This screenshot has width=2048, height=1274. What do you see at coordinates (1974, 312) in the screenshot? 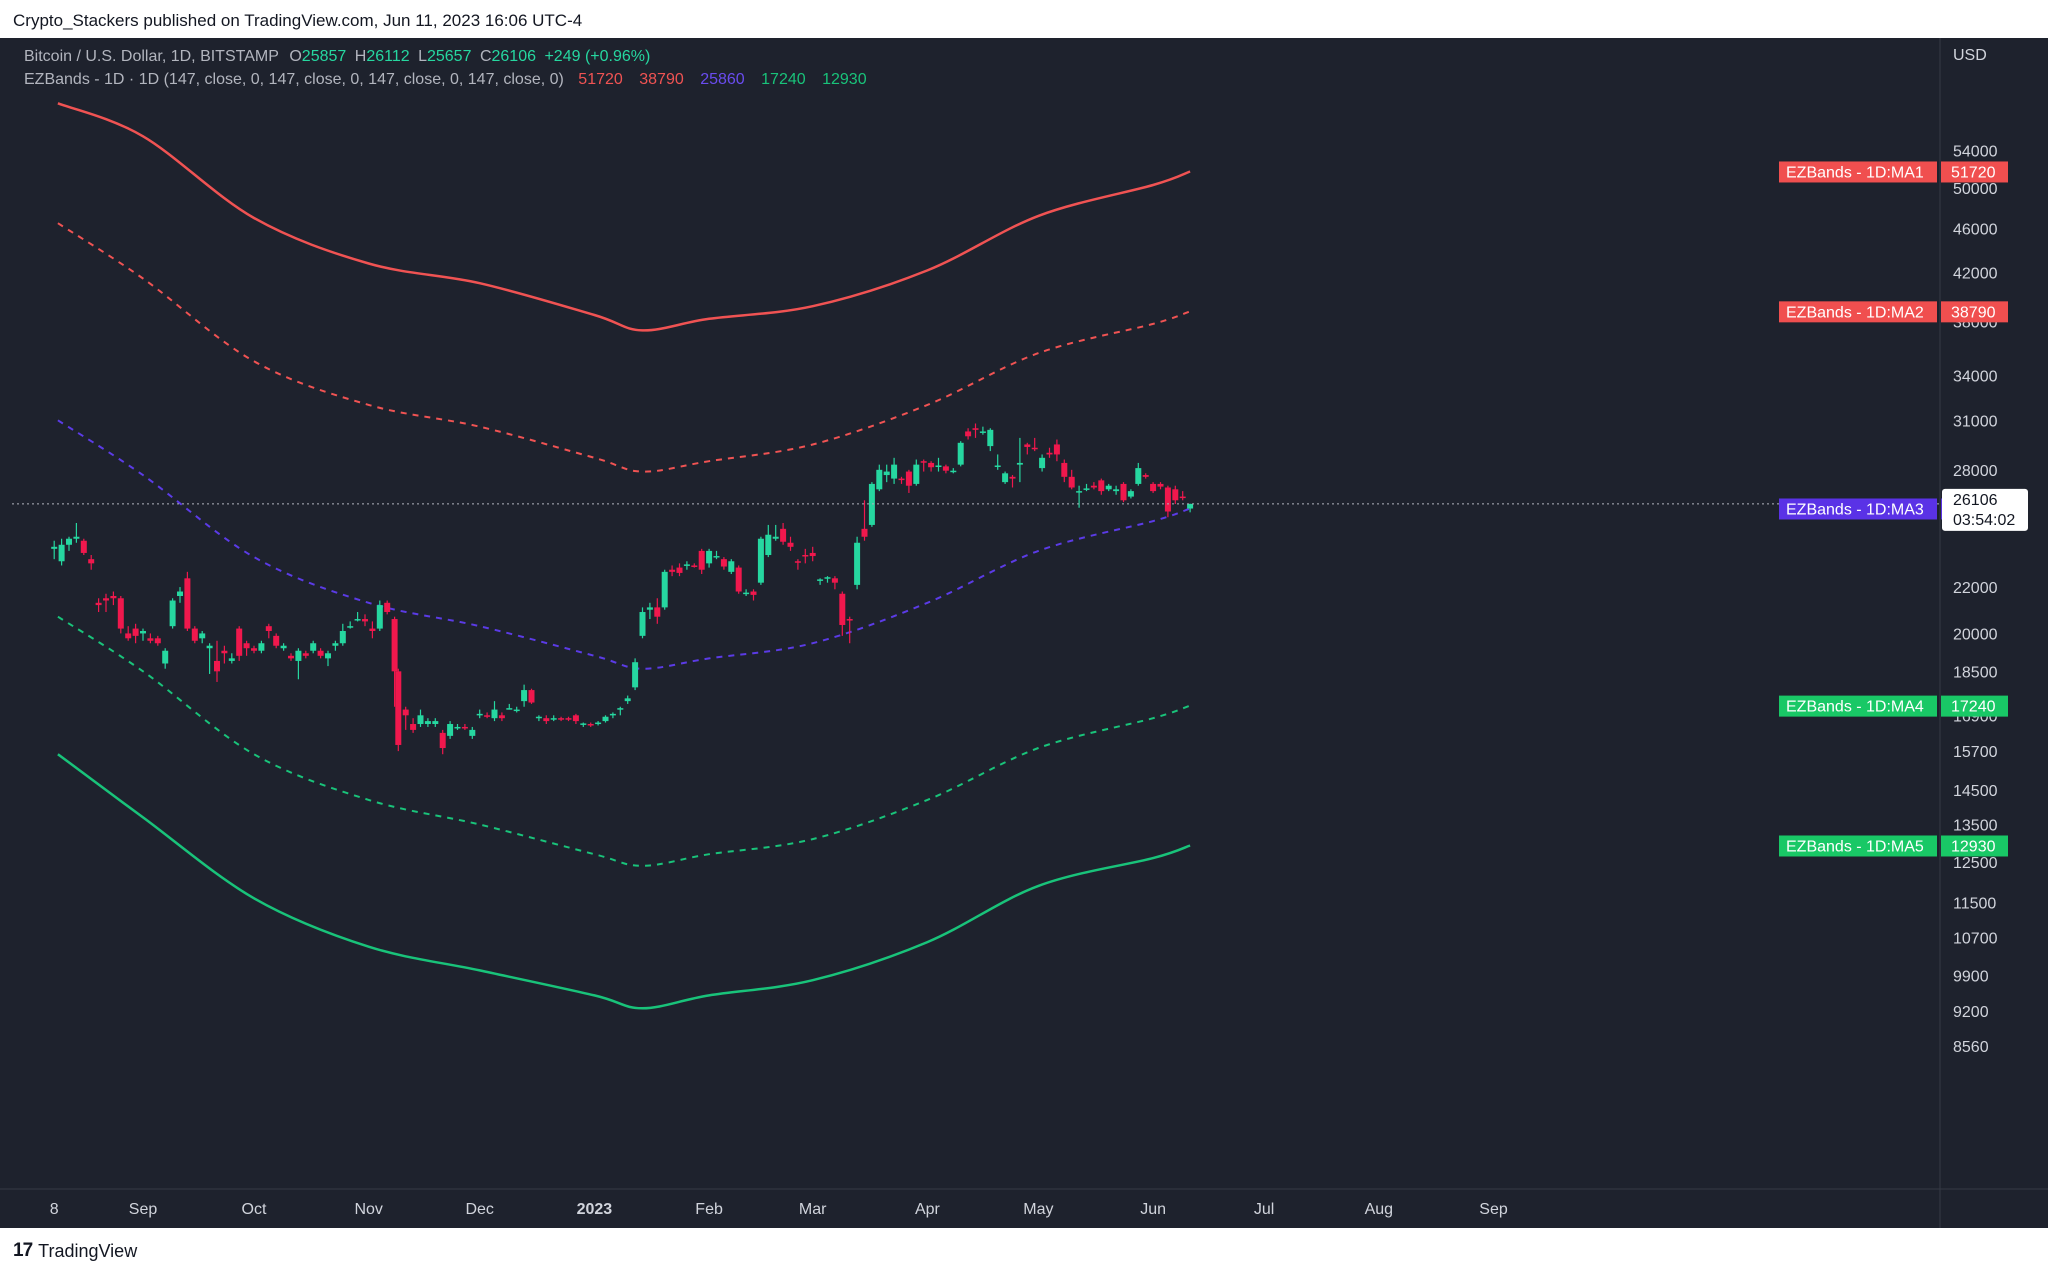
I see `ma-value-tag-bg` at bounding box center [1974, 312].